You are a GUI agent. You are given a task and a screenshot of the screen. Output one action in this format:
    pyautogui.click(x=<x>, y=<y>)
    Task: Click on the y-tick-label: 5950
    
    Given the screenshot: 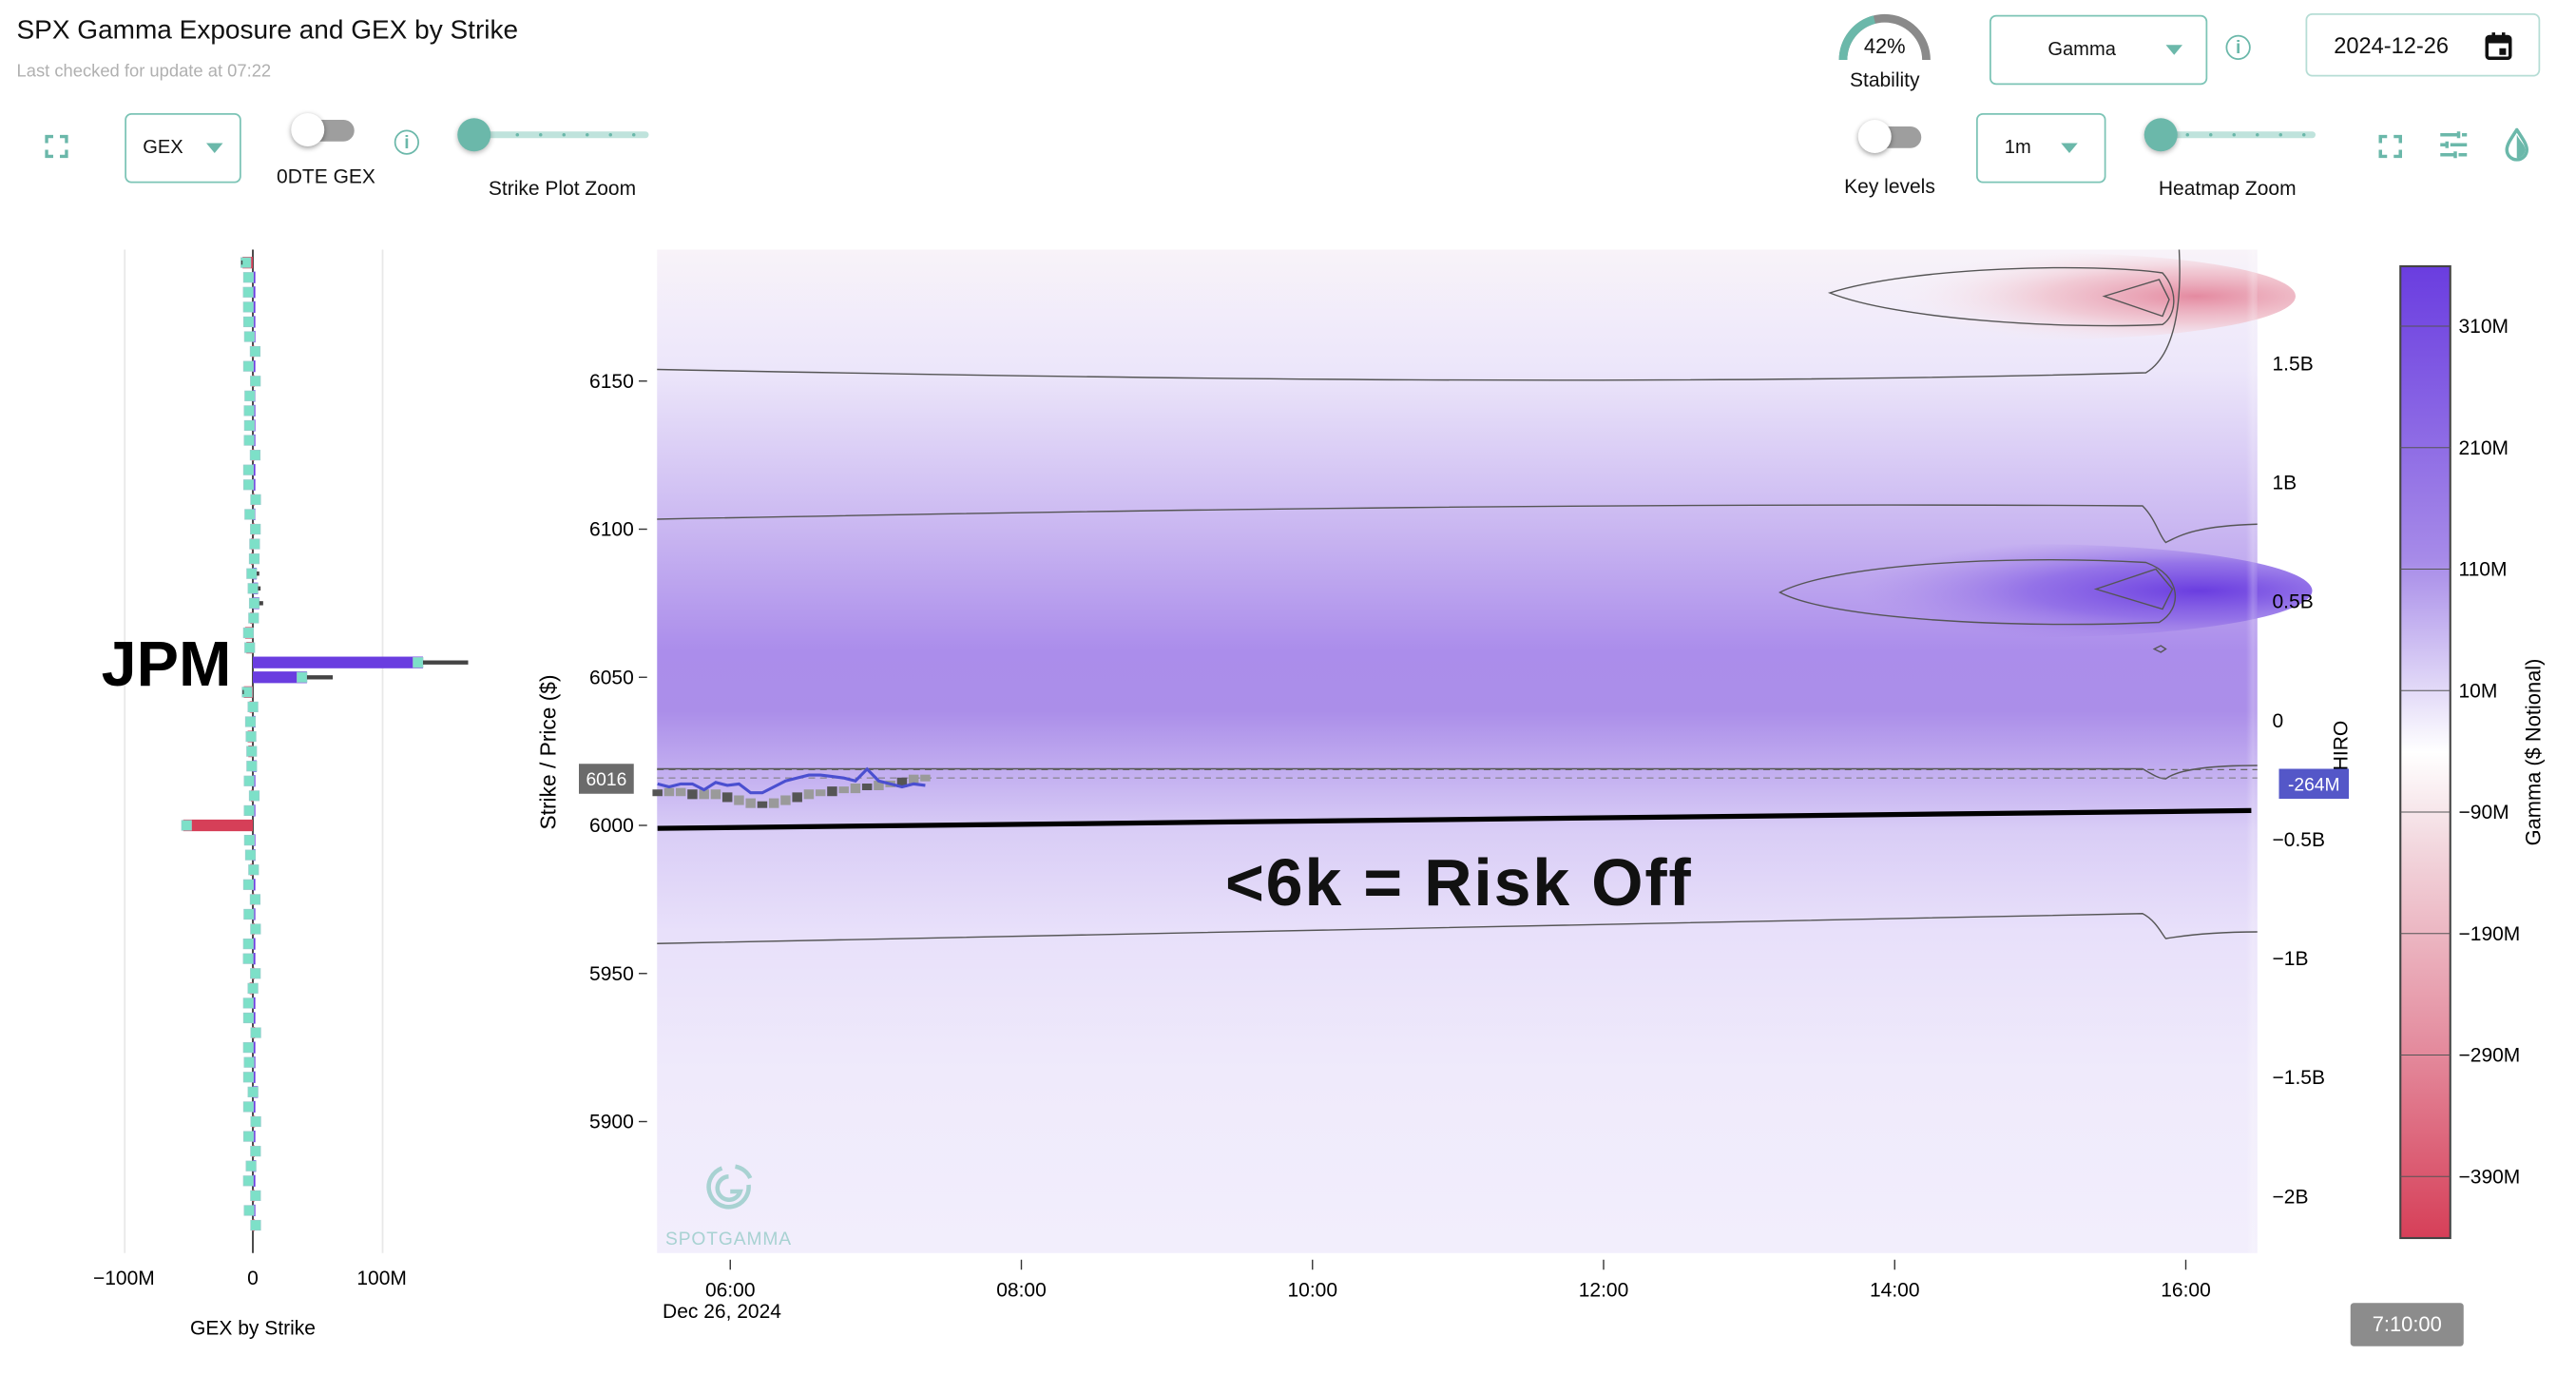 What is the action you would take?
    pyautogui.click(x=611, y=974)
    